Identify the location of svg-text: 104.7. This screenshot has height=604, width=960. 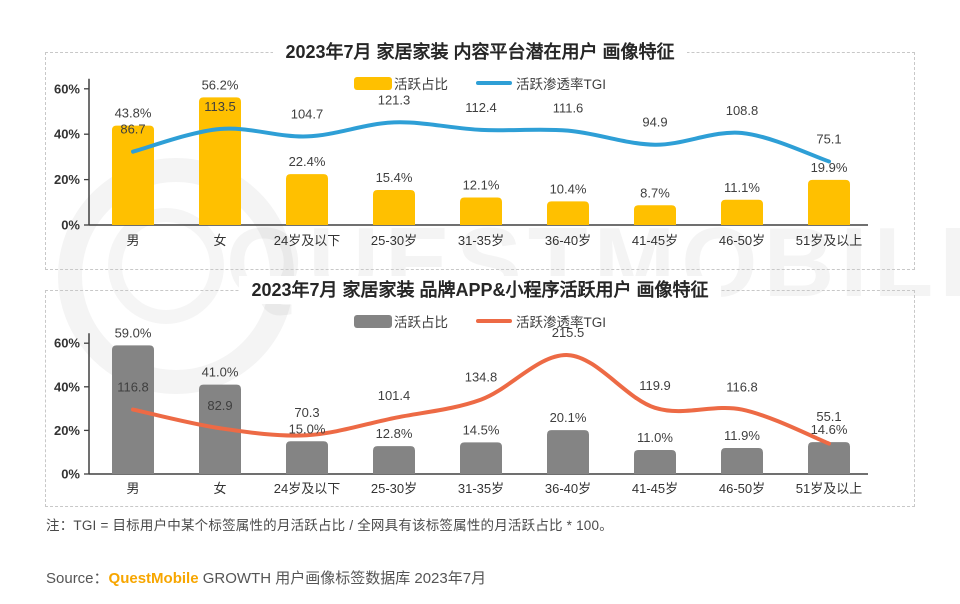
(307, 113).